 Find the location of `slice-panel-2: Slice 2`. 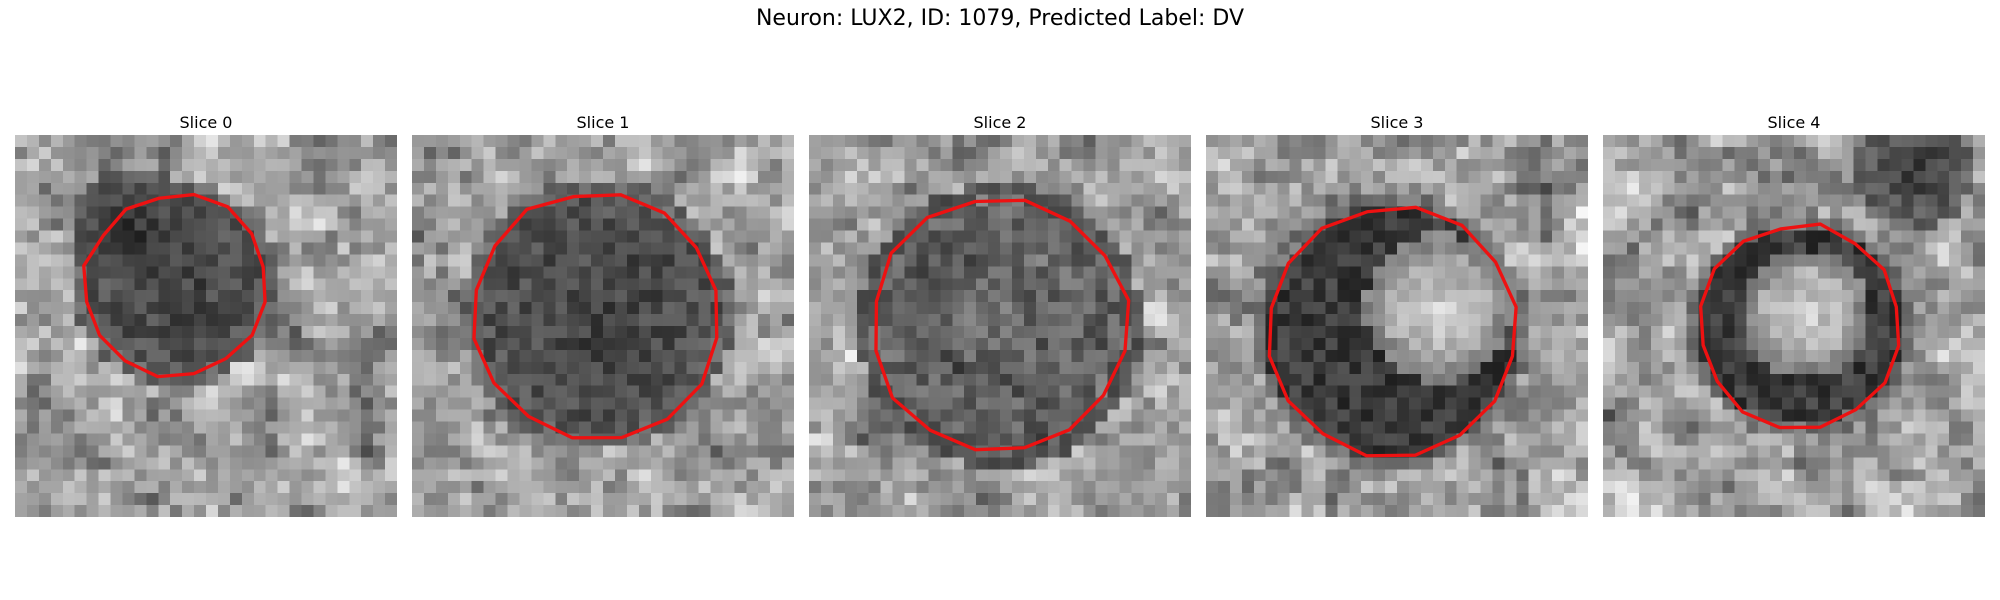

slice-panel-2: Slice 2 is located at coordinates (1000, 315).